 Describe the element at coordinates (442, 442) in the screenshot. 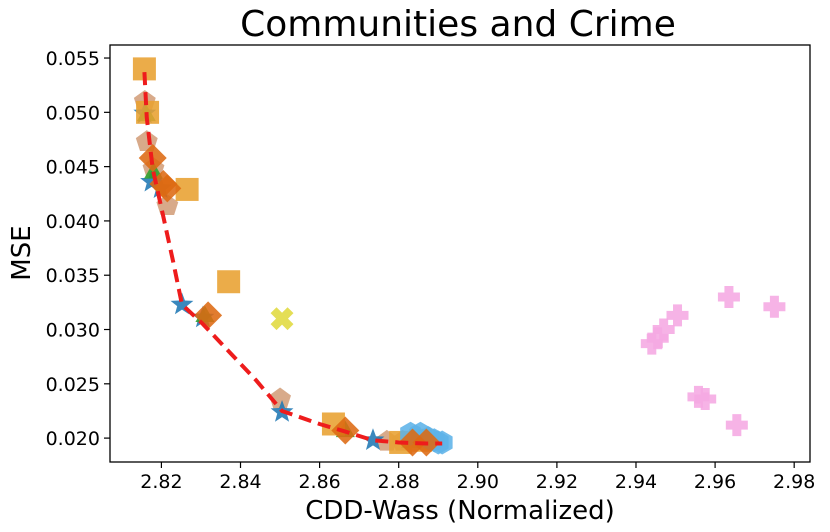

I see `data-point-hexagon` at that location.